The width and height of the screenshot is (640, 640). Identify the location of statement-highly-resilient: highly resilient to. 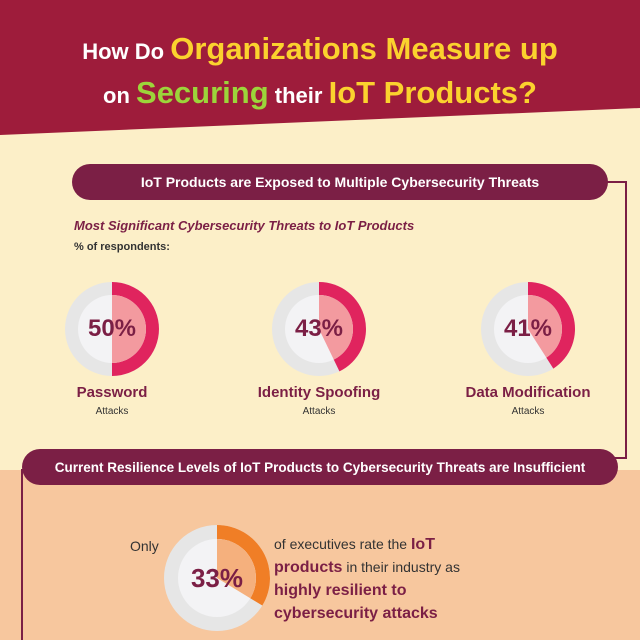
(340, 590).